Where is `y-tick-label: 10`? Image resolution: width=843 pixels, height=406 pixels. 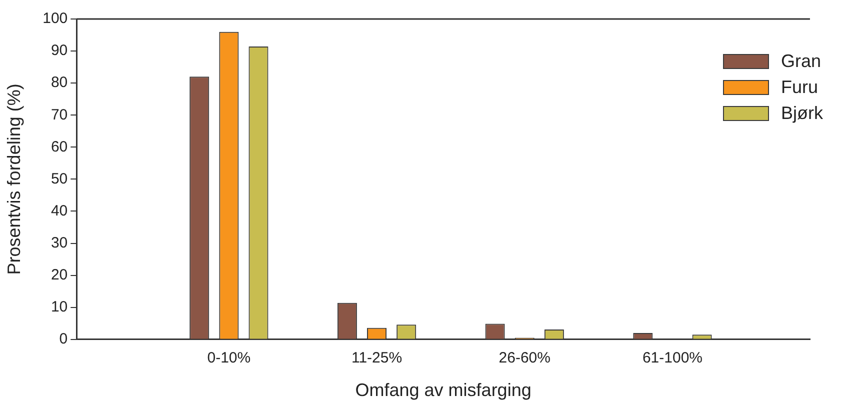 y-tick-label: 10 is located at coordinates (59, 307).